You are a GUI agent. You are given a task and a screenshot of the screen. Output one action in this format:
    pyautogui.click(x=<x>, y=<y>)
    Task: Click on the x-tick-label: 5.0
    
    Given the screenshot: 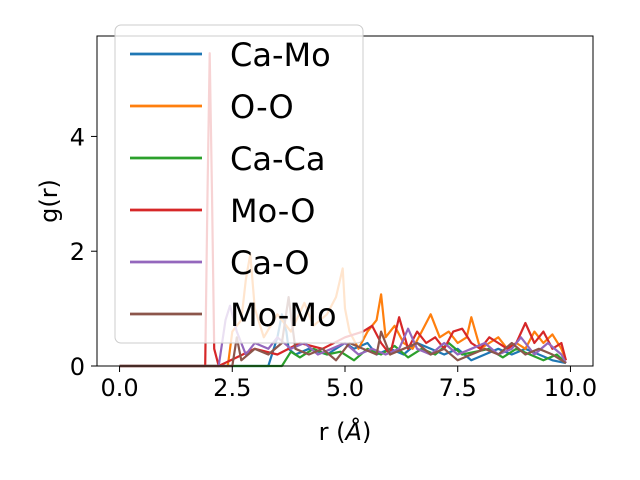 What is the action you would take?
    pyautogui.click(x=345, y=388)
    